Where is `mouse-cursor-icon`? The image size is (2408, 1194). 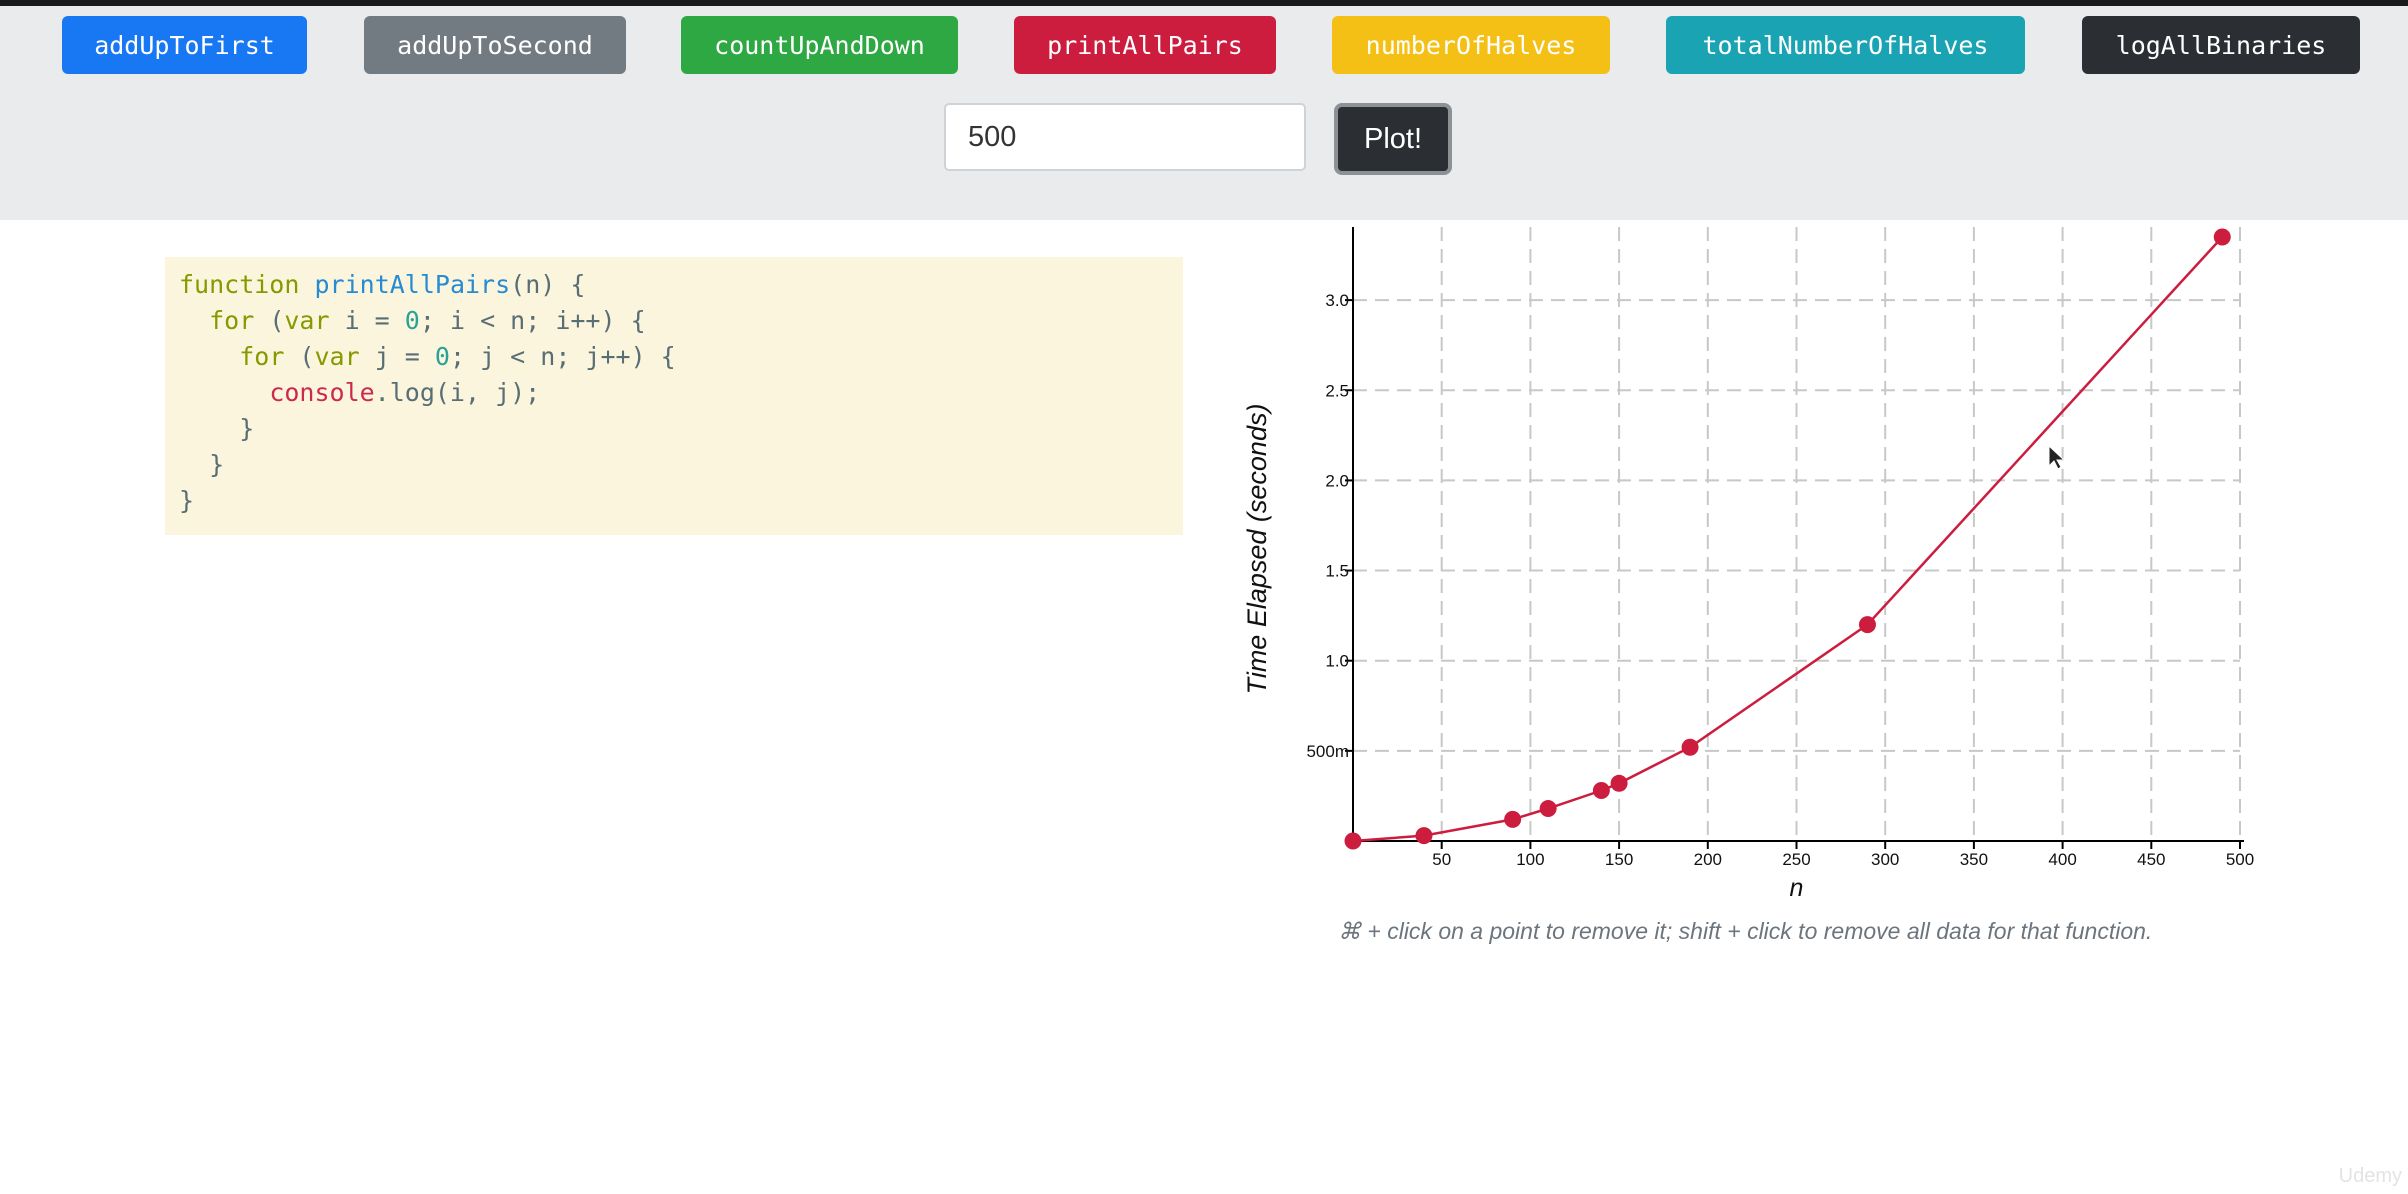
mouse-cursor-icon is located at coordinates (2057, 457).